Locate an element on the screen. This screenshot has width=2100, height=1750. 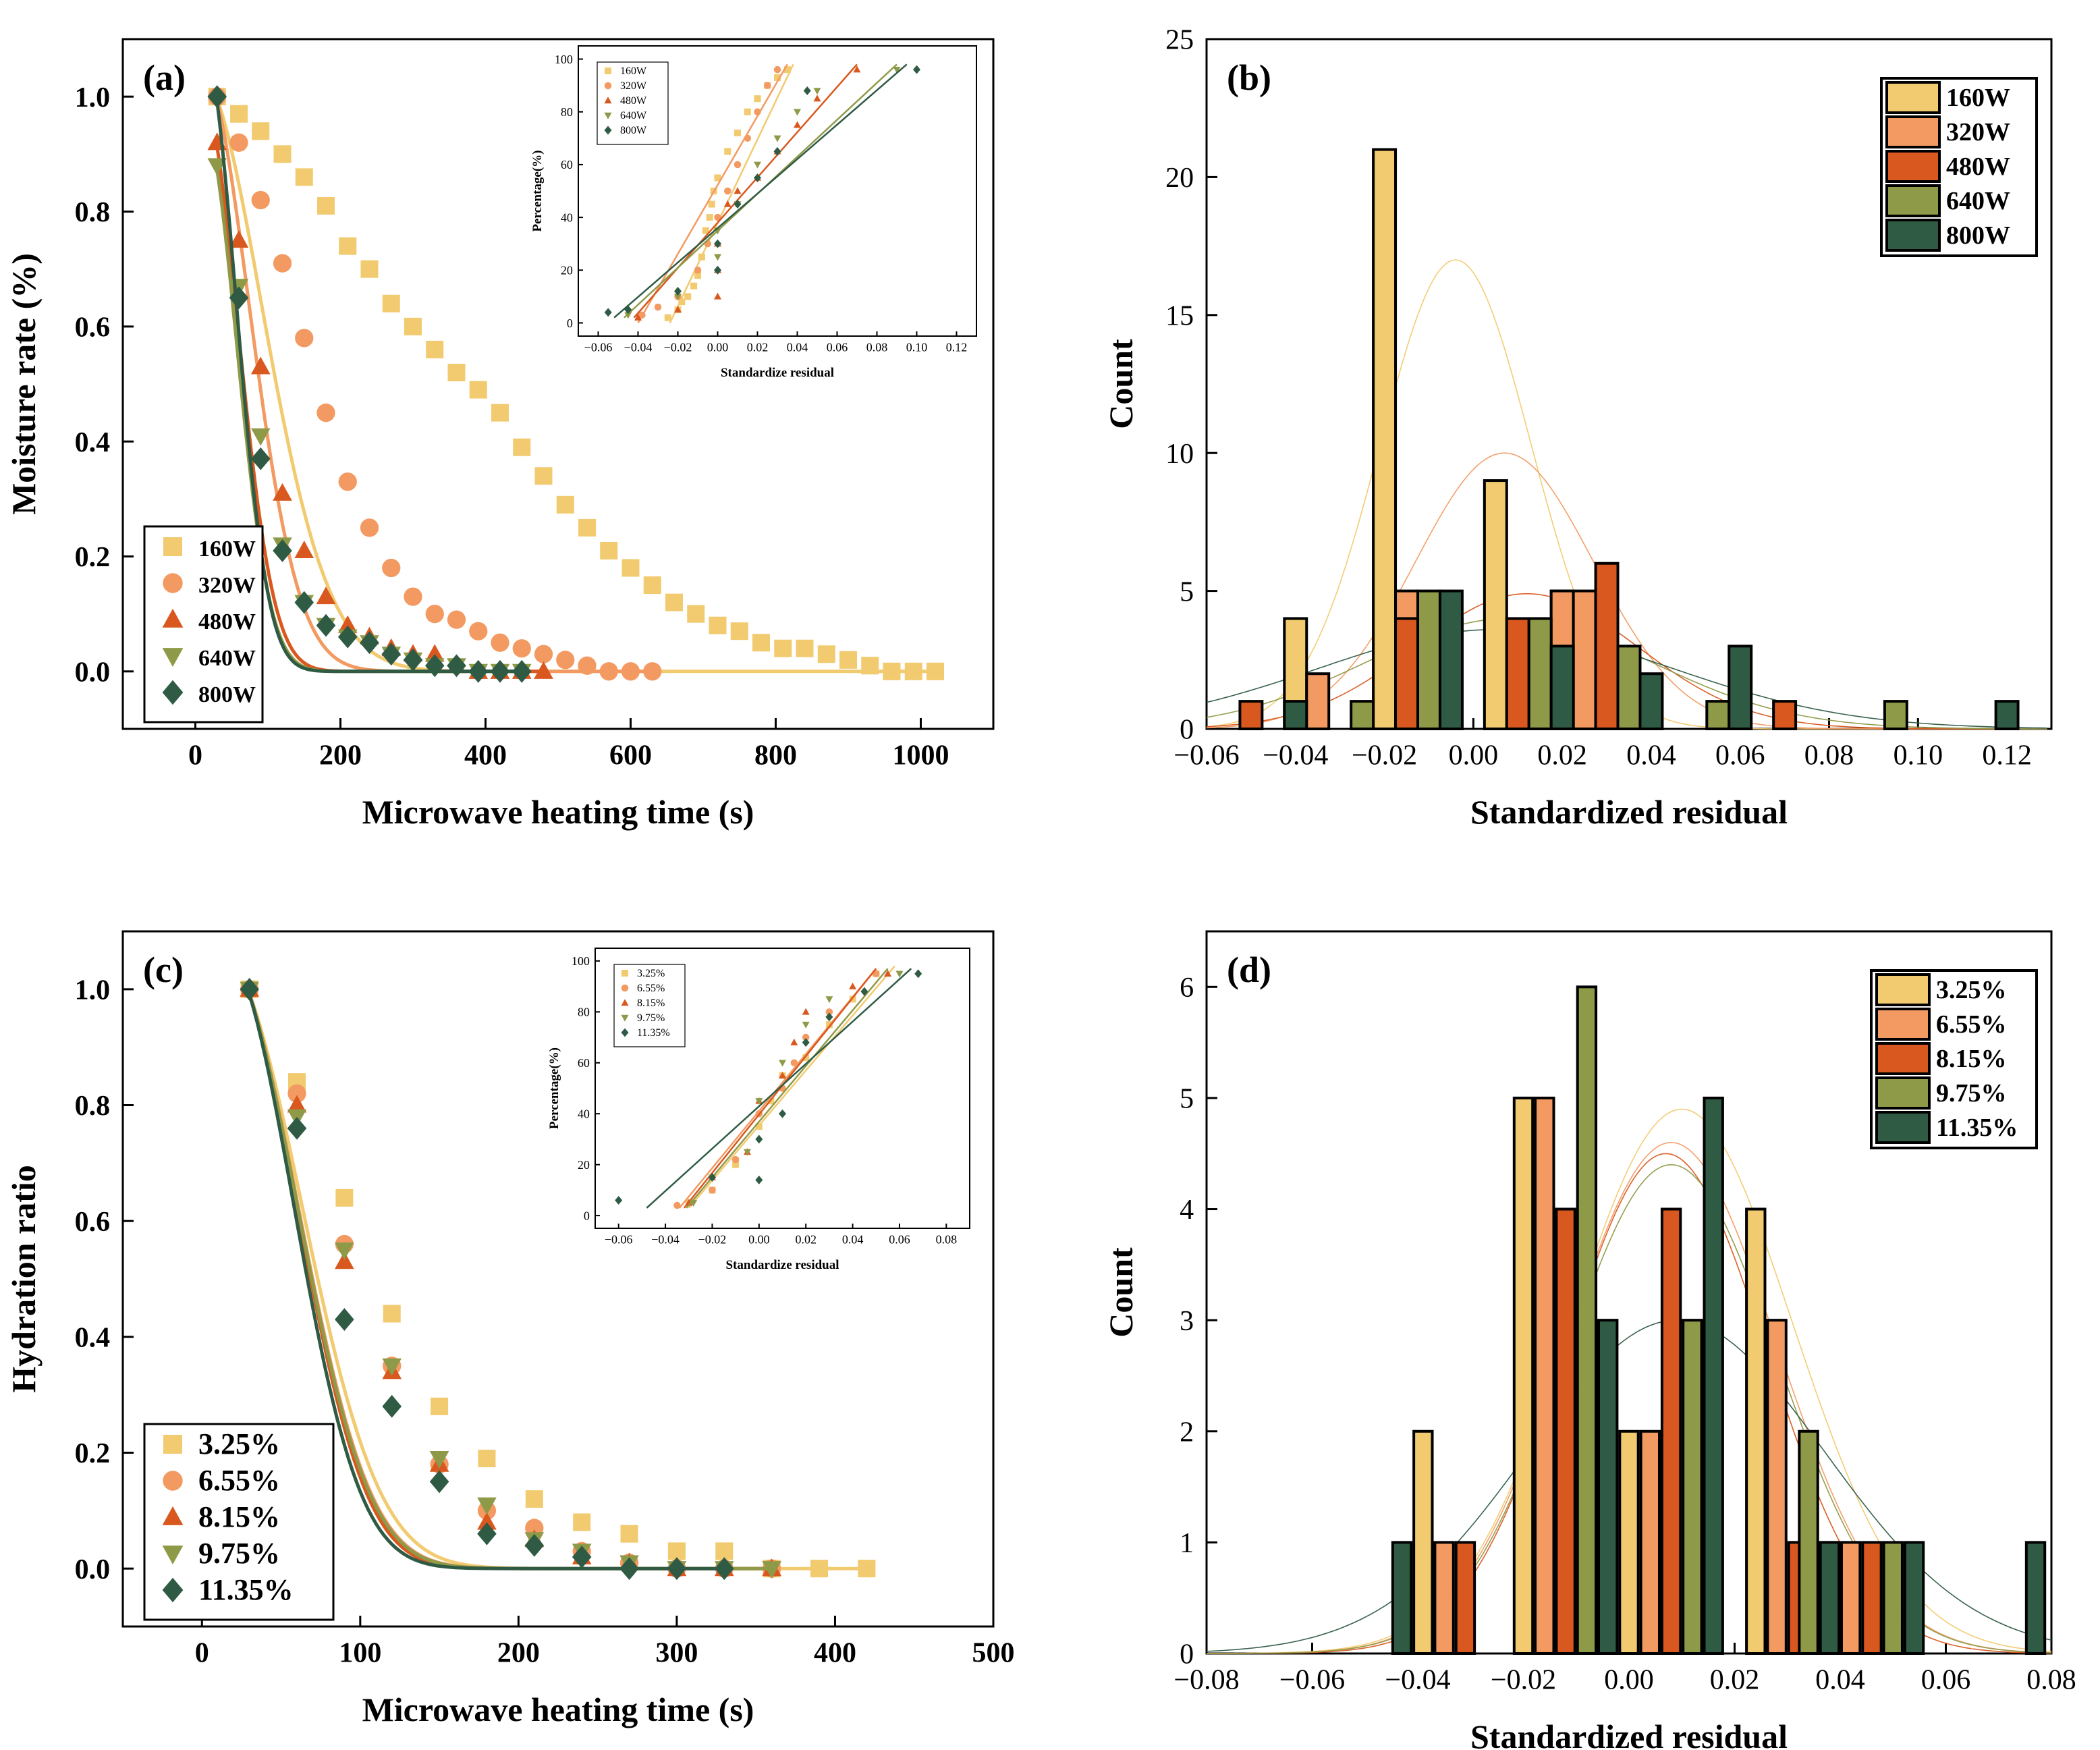
legend-swatch-800W is located at coordinates (1913, 236).